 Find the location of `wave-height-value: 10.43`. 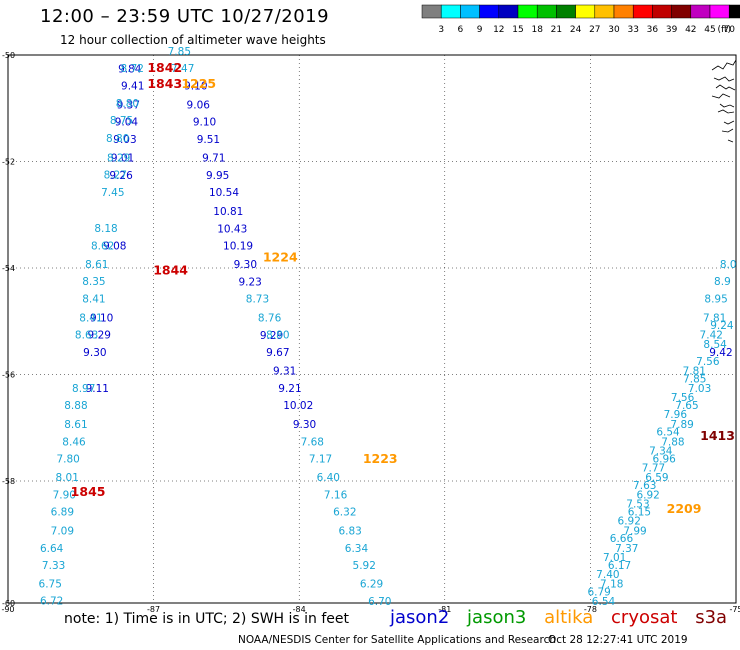

wave-height-value: 10.43 is located at coordinates (232, 229).